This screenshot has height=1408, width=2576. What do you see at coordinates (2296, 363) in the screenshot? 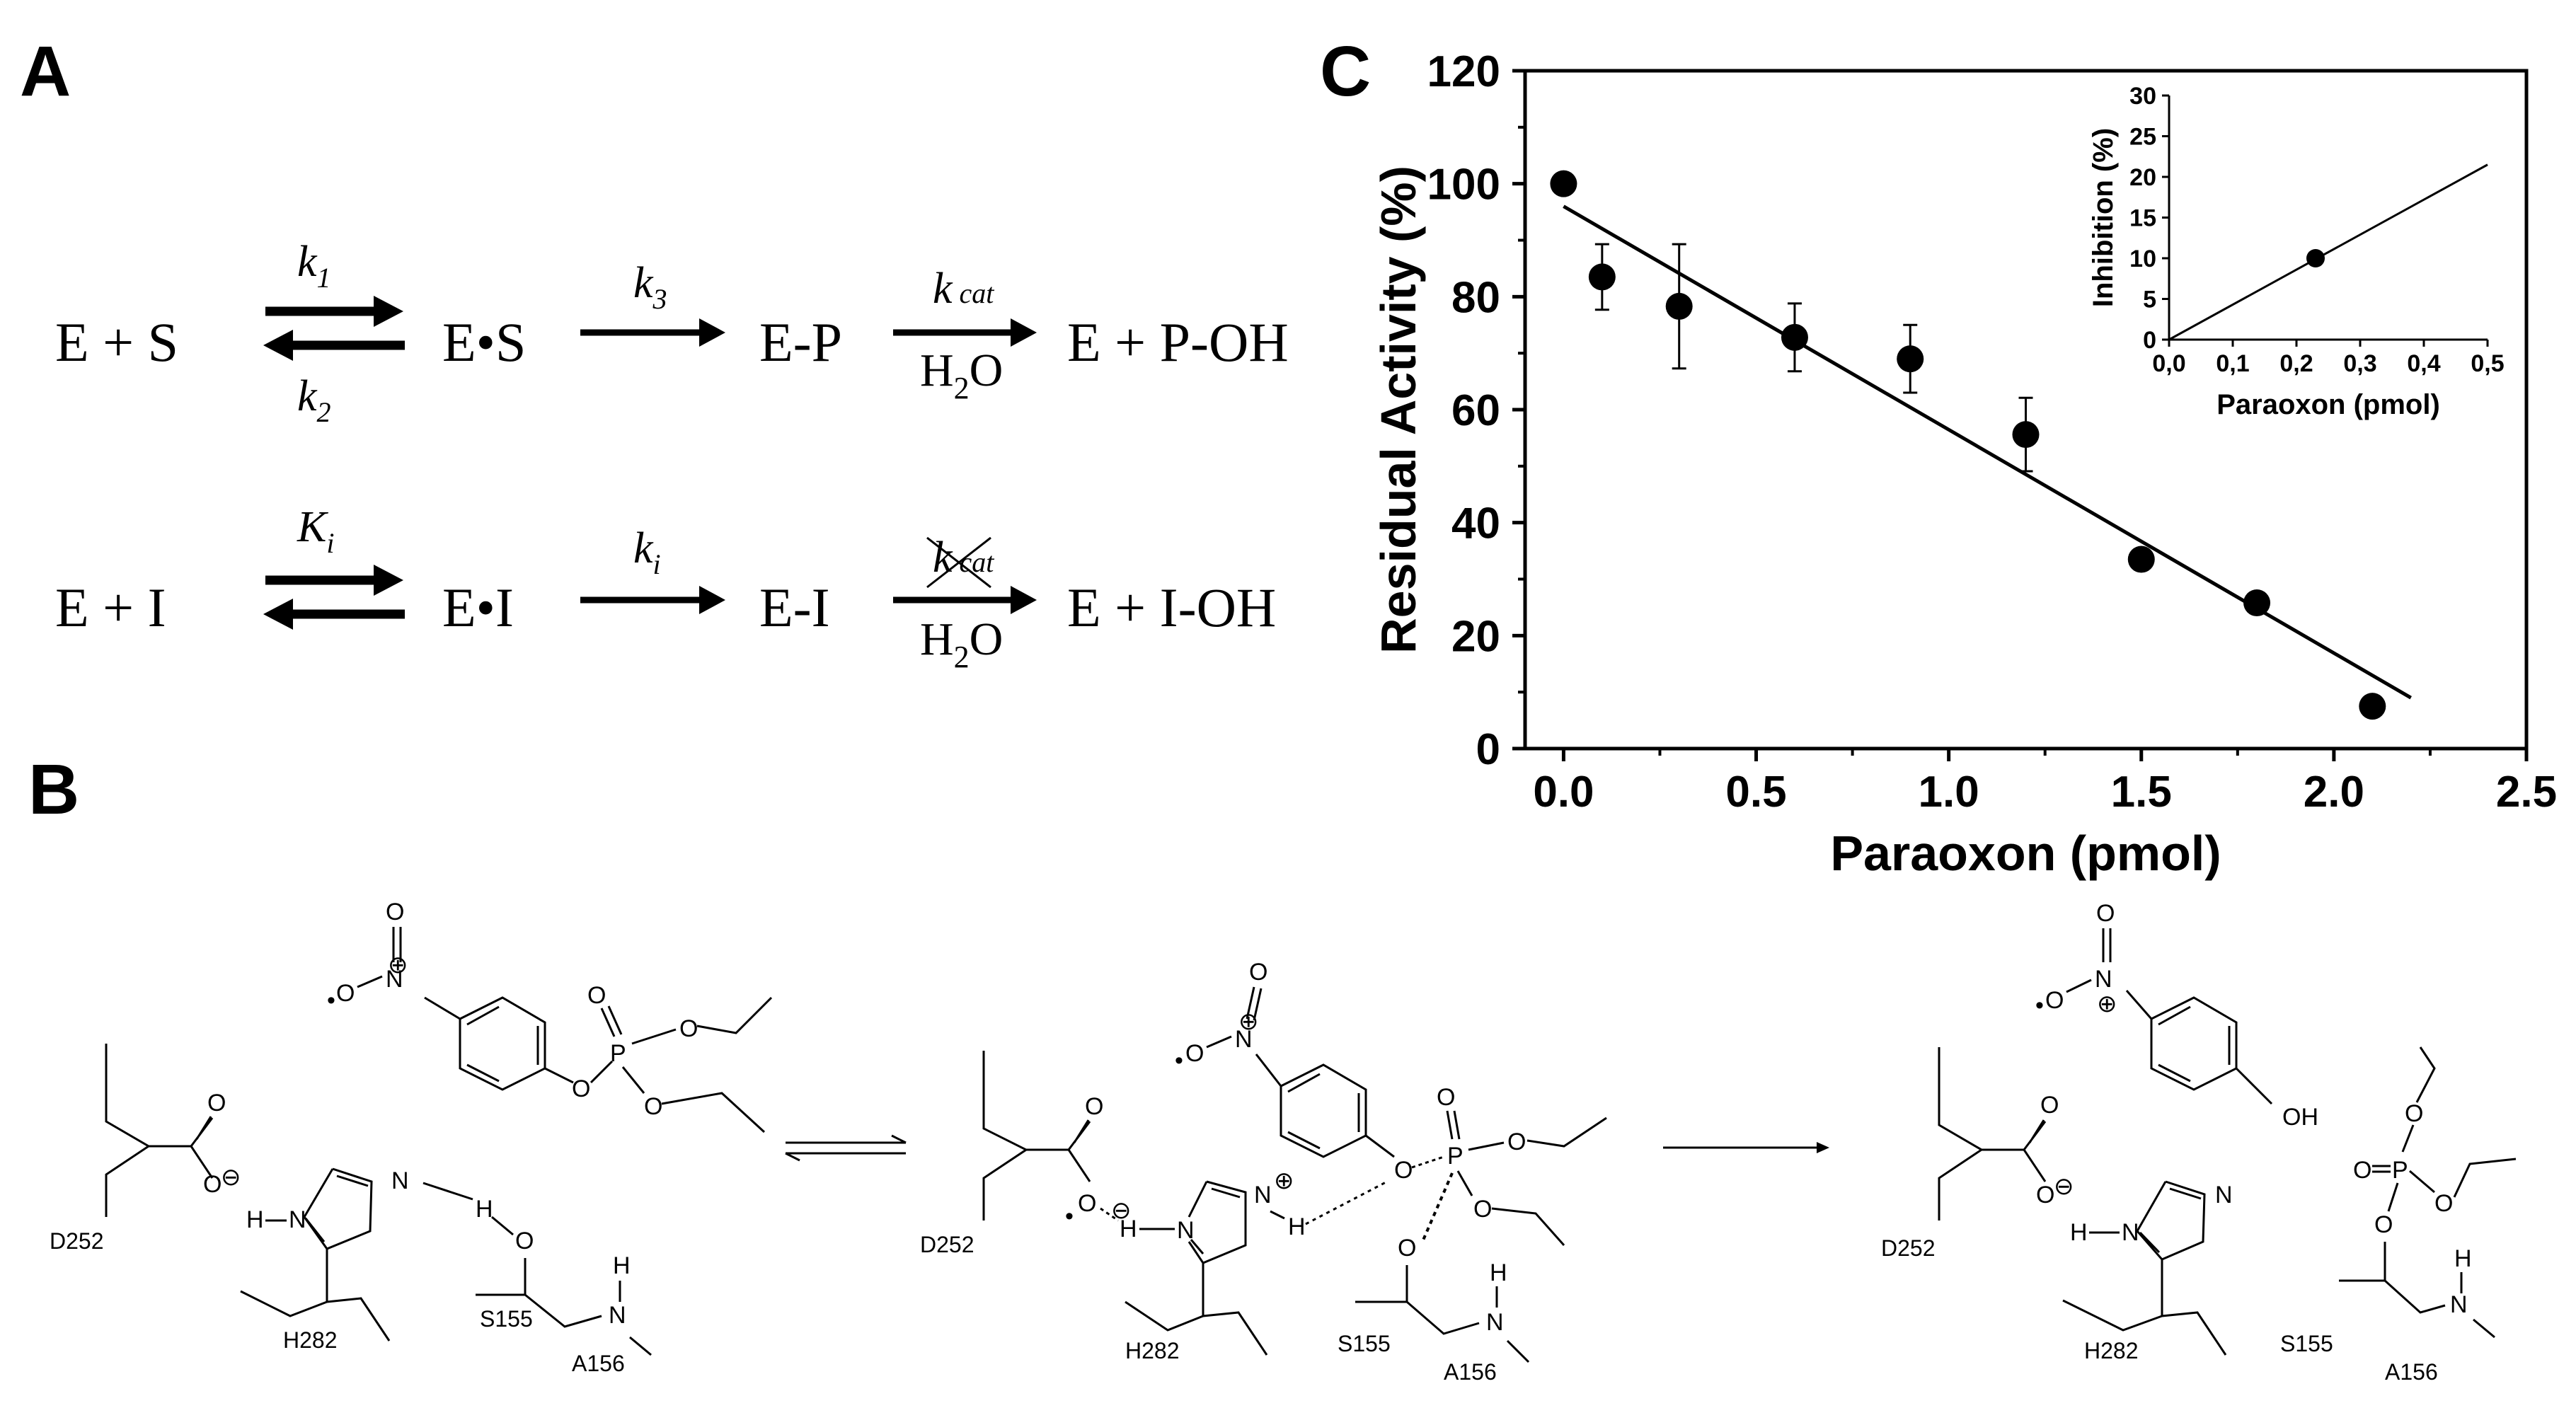
I see `inset-x-tick-label: 0,2` at bounding box center [2296, 363].